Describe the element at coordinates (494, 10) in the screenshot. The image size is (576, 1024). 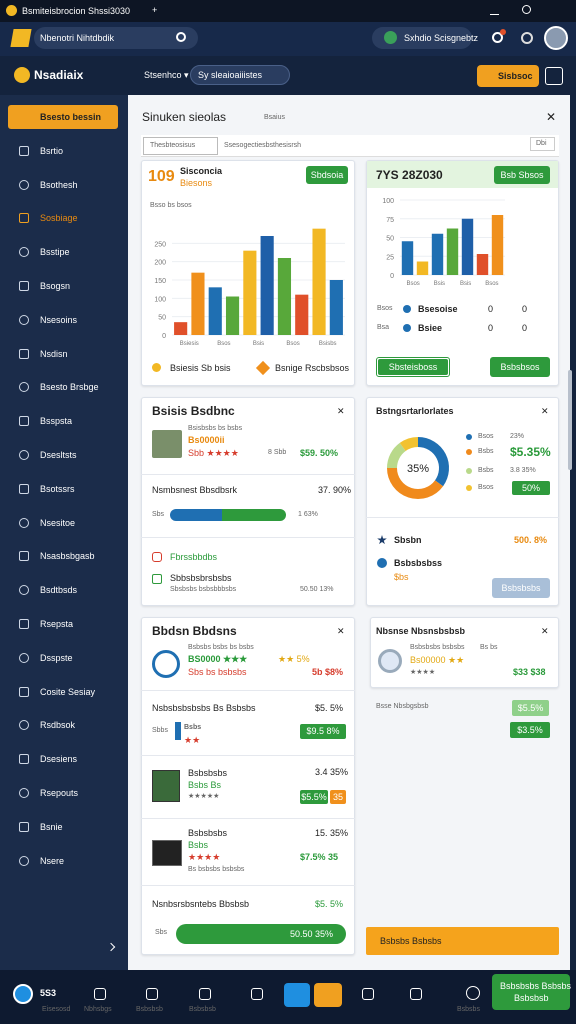
I see `minimize-button` at that location.